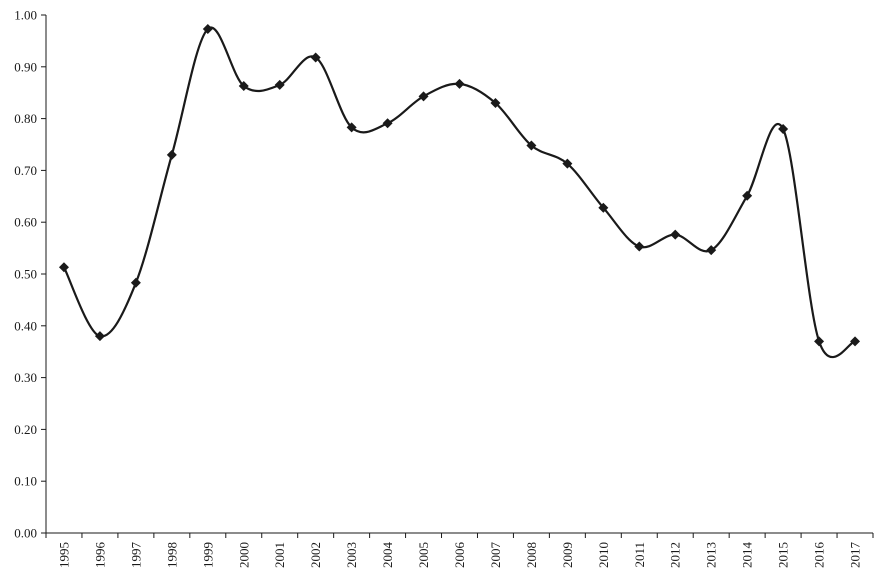 The height and width of the screenshot is (581, 887). I want to click on x-tick-label: 1997, so click(135, 555).